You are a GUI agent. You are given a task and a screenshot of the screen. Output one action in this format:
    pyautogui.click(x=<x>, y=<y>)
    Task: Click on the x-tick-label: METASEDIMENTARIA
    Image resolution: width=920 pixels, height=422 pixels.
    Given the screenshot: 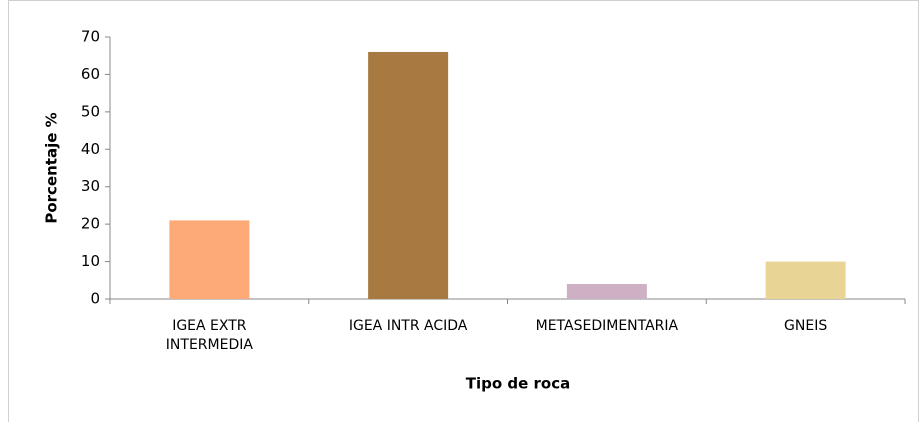 What is the action you would take?
    pyautogui.click(x=607, y=326)
    